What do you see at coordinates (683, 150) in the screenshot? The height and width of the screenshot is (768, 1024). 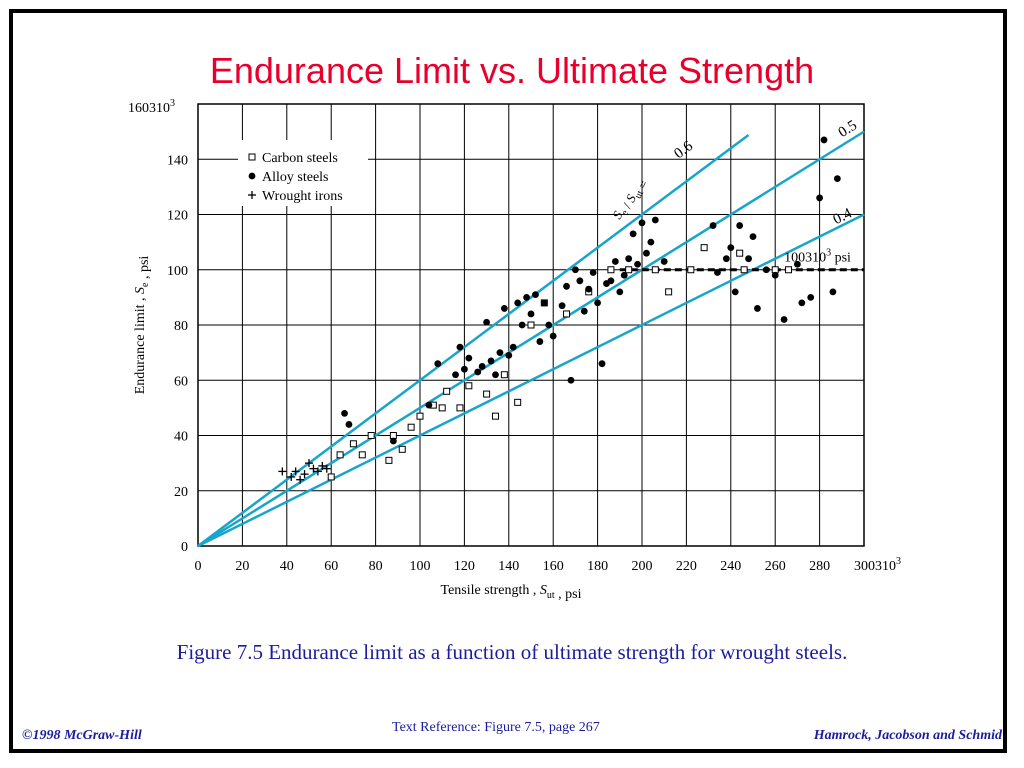 I see `ratio-line-label: 0.6` at bounding box center [683, 150].